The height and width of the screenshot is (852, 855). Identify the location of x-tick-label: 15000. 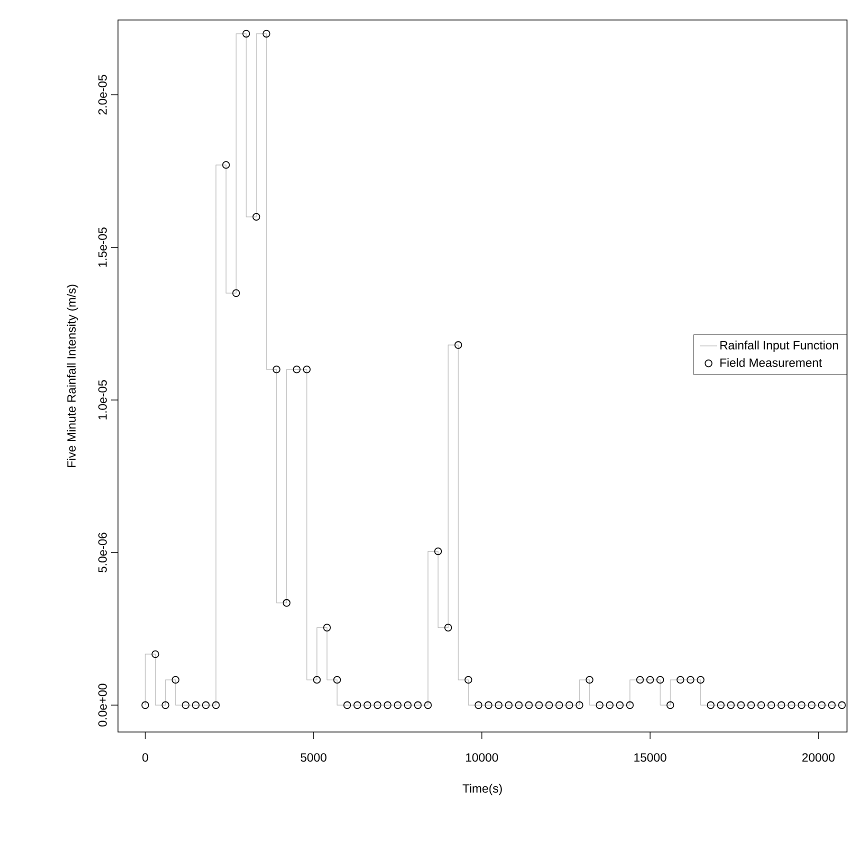
(650, 757).